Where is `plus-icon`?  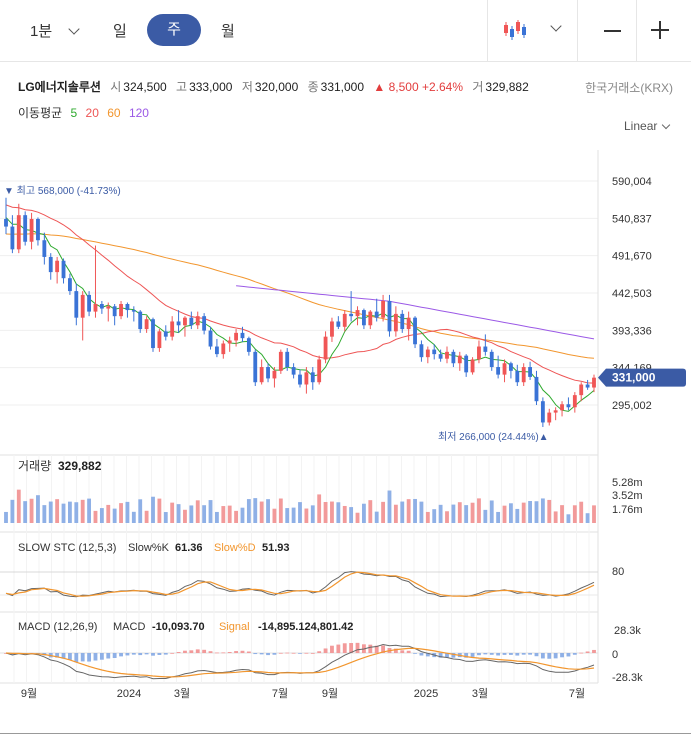 plus-icon is located at coordinates (660, 30).